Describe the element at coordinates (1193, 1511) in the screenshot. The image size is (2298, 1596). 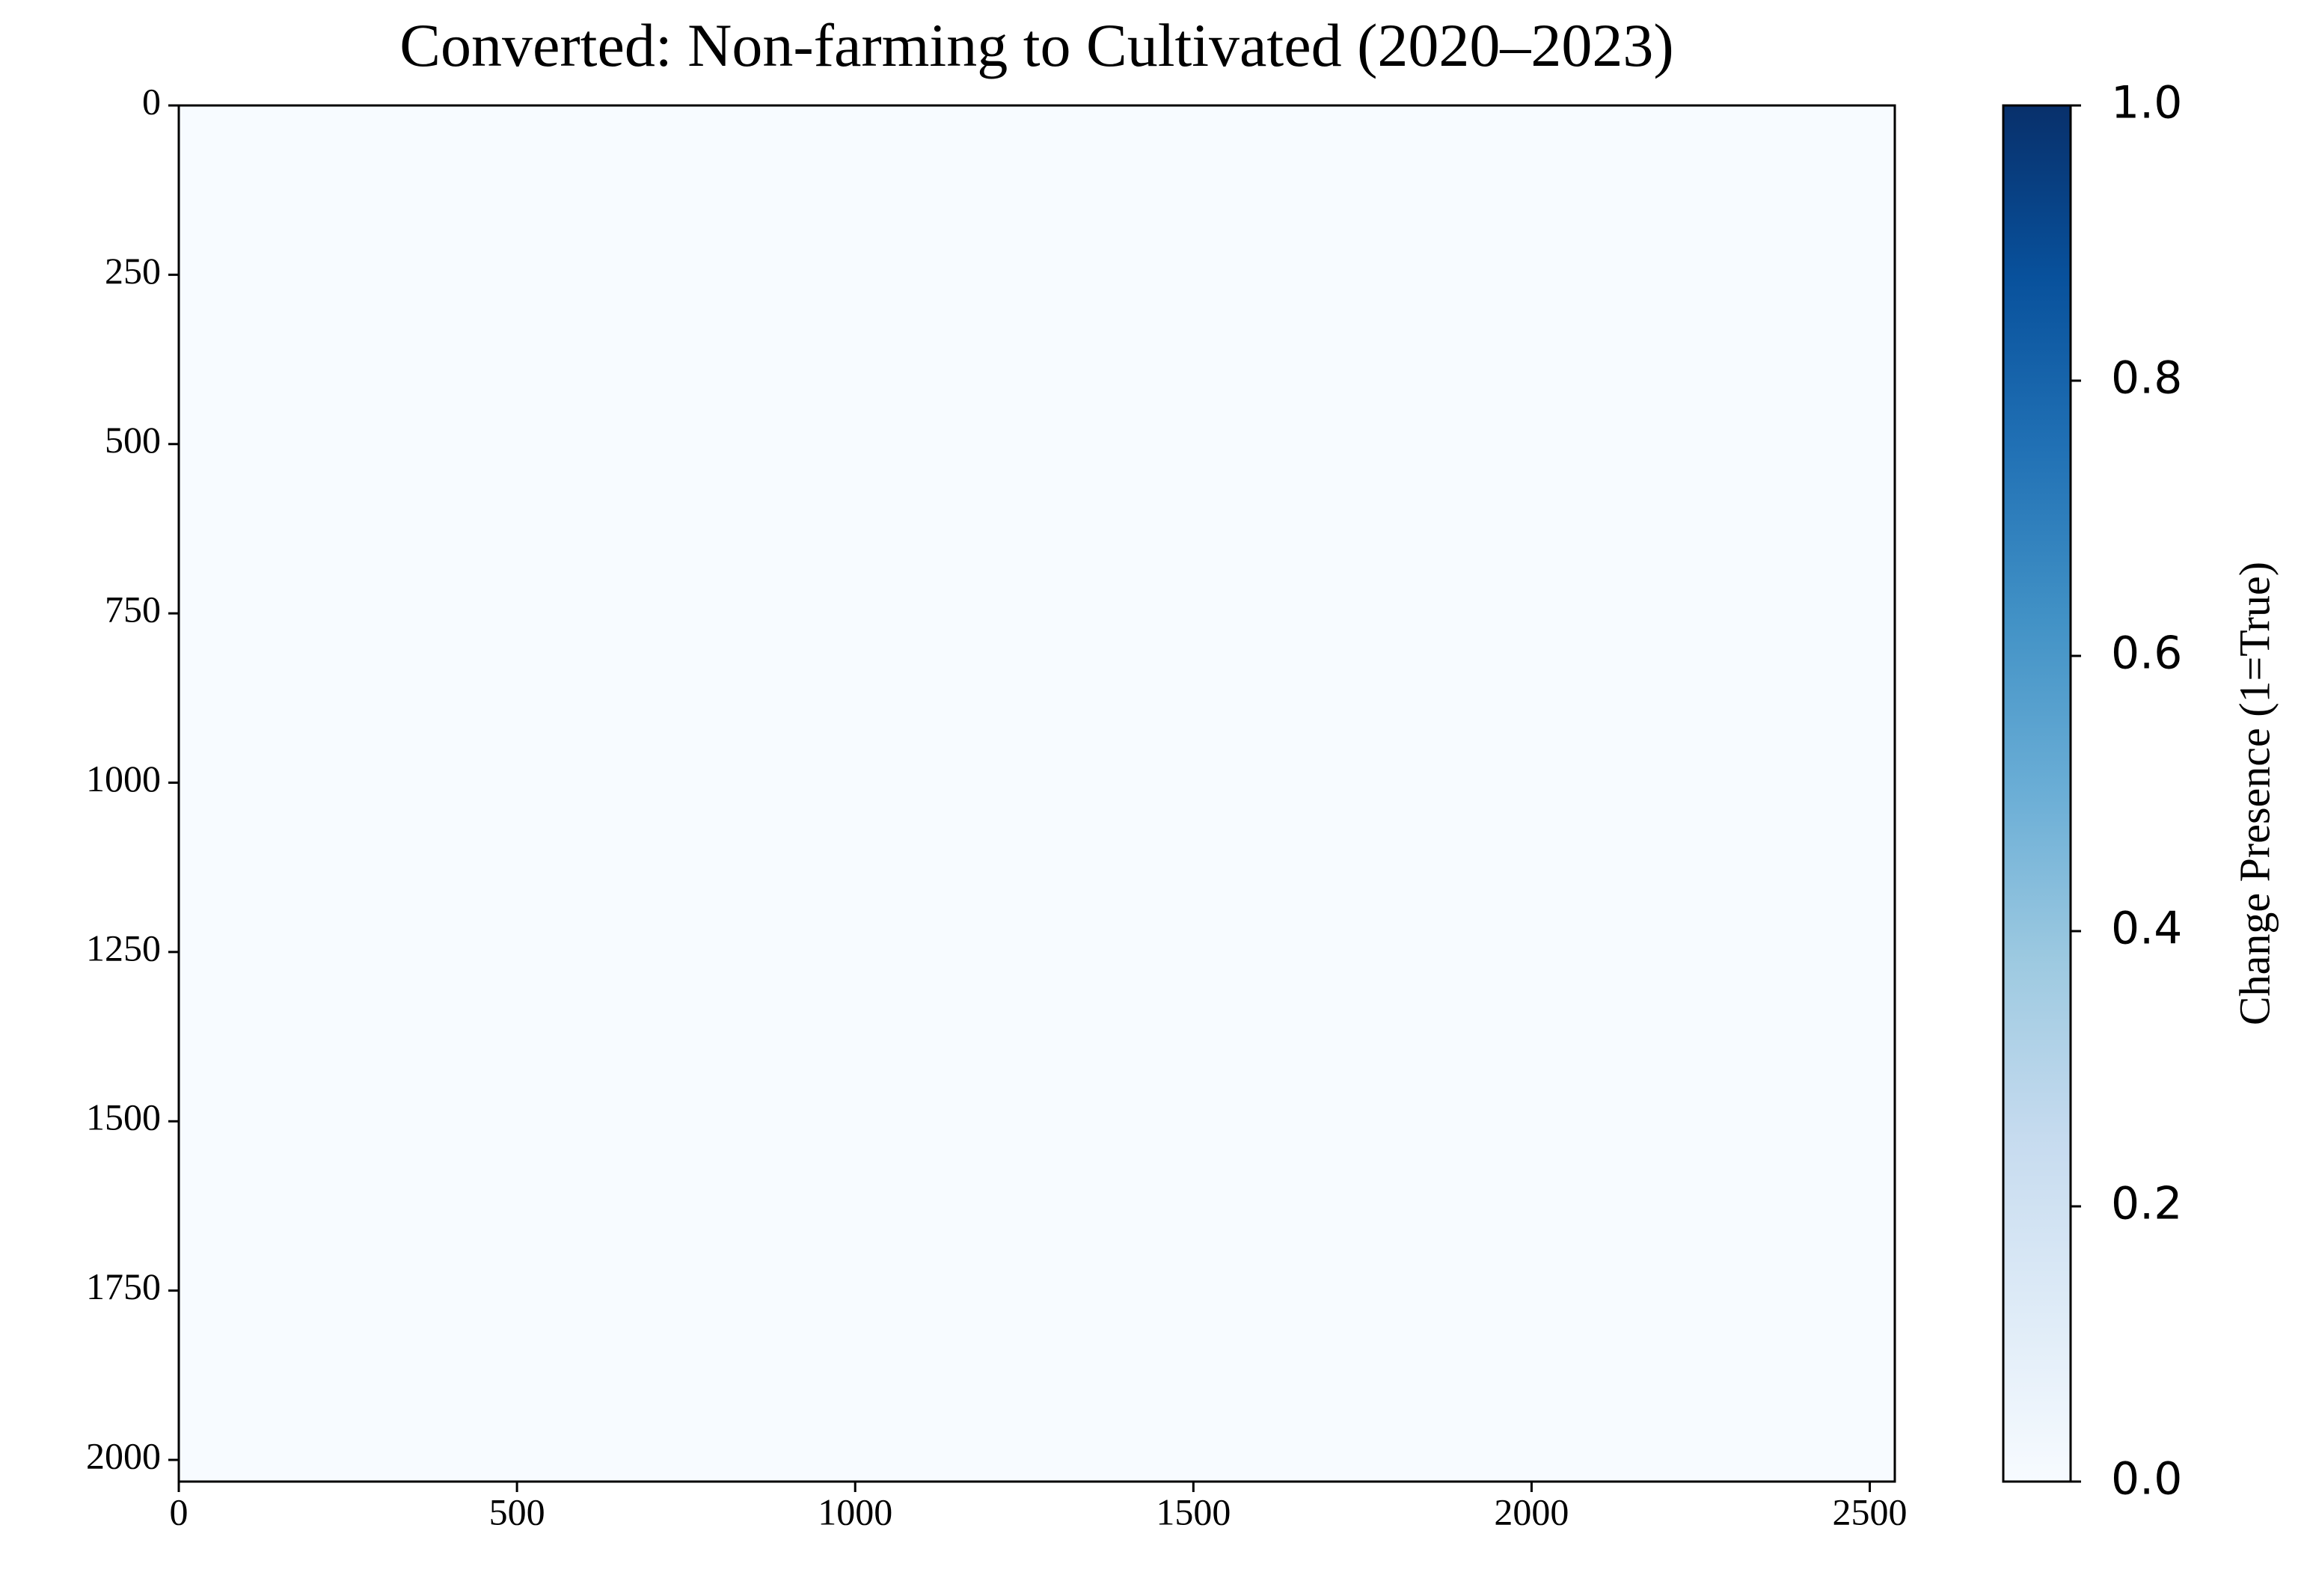
I see `x-tick-label: 1500` at that location.